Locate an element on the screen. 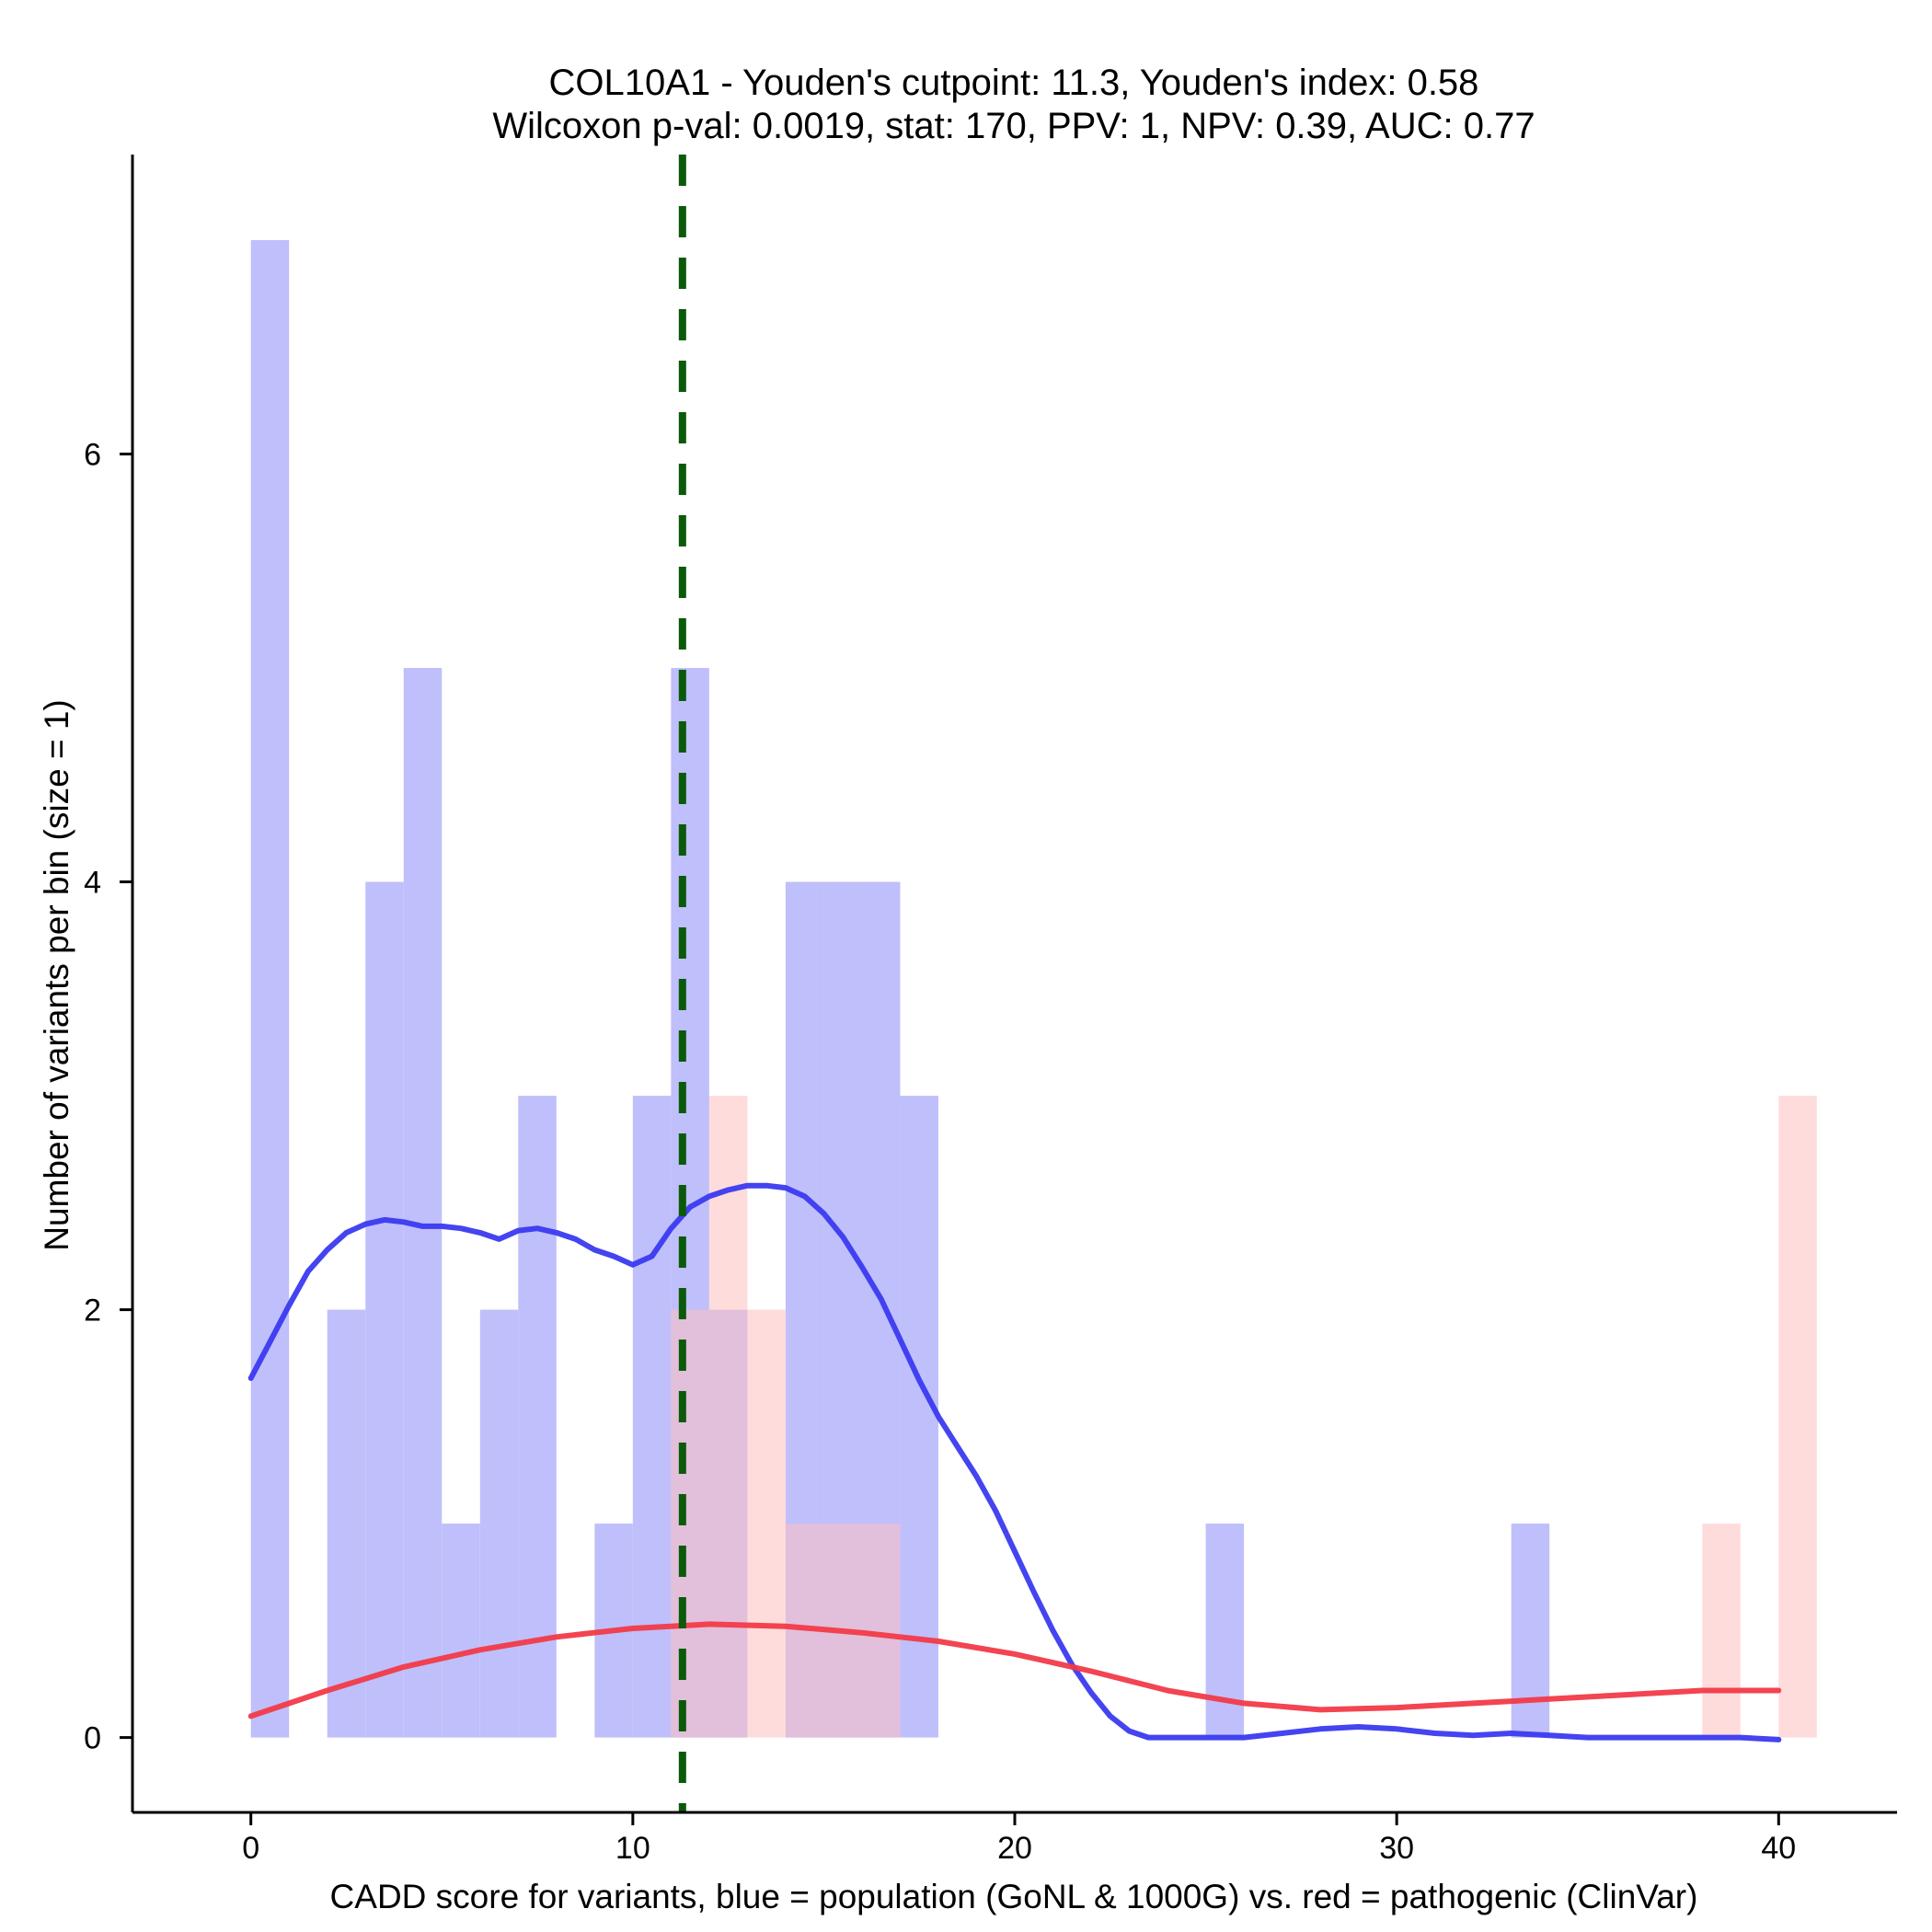 This screenshot has height=1932, width=1932. x-tick-label-30: 30 is located at coordinates (1396, 1848).